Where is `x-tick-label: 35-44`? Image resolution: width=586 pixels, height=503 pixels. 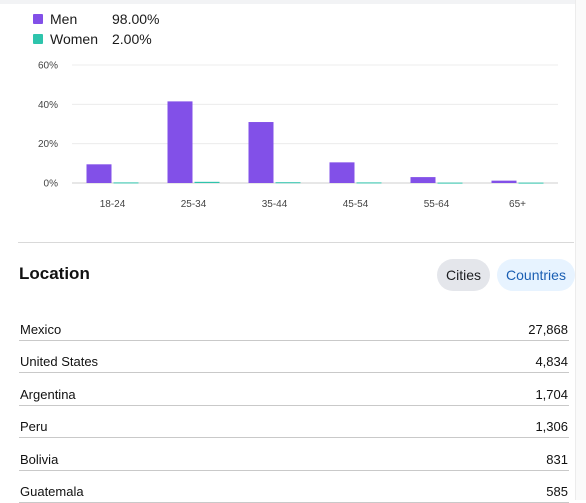 x-tick-label: 35-44 is located at coordinates (275, 204).